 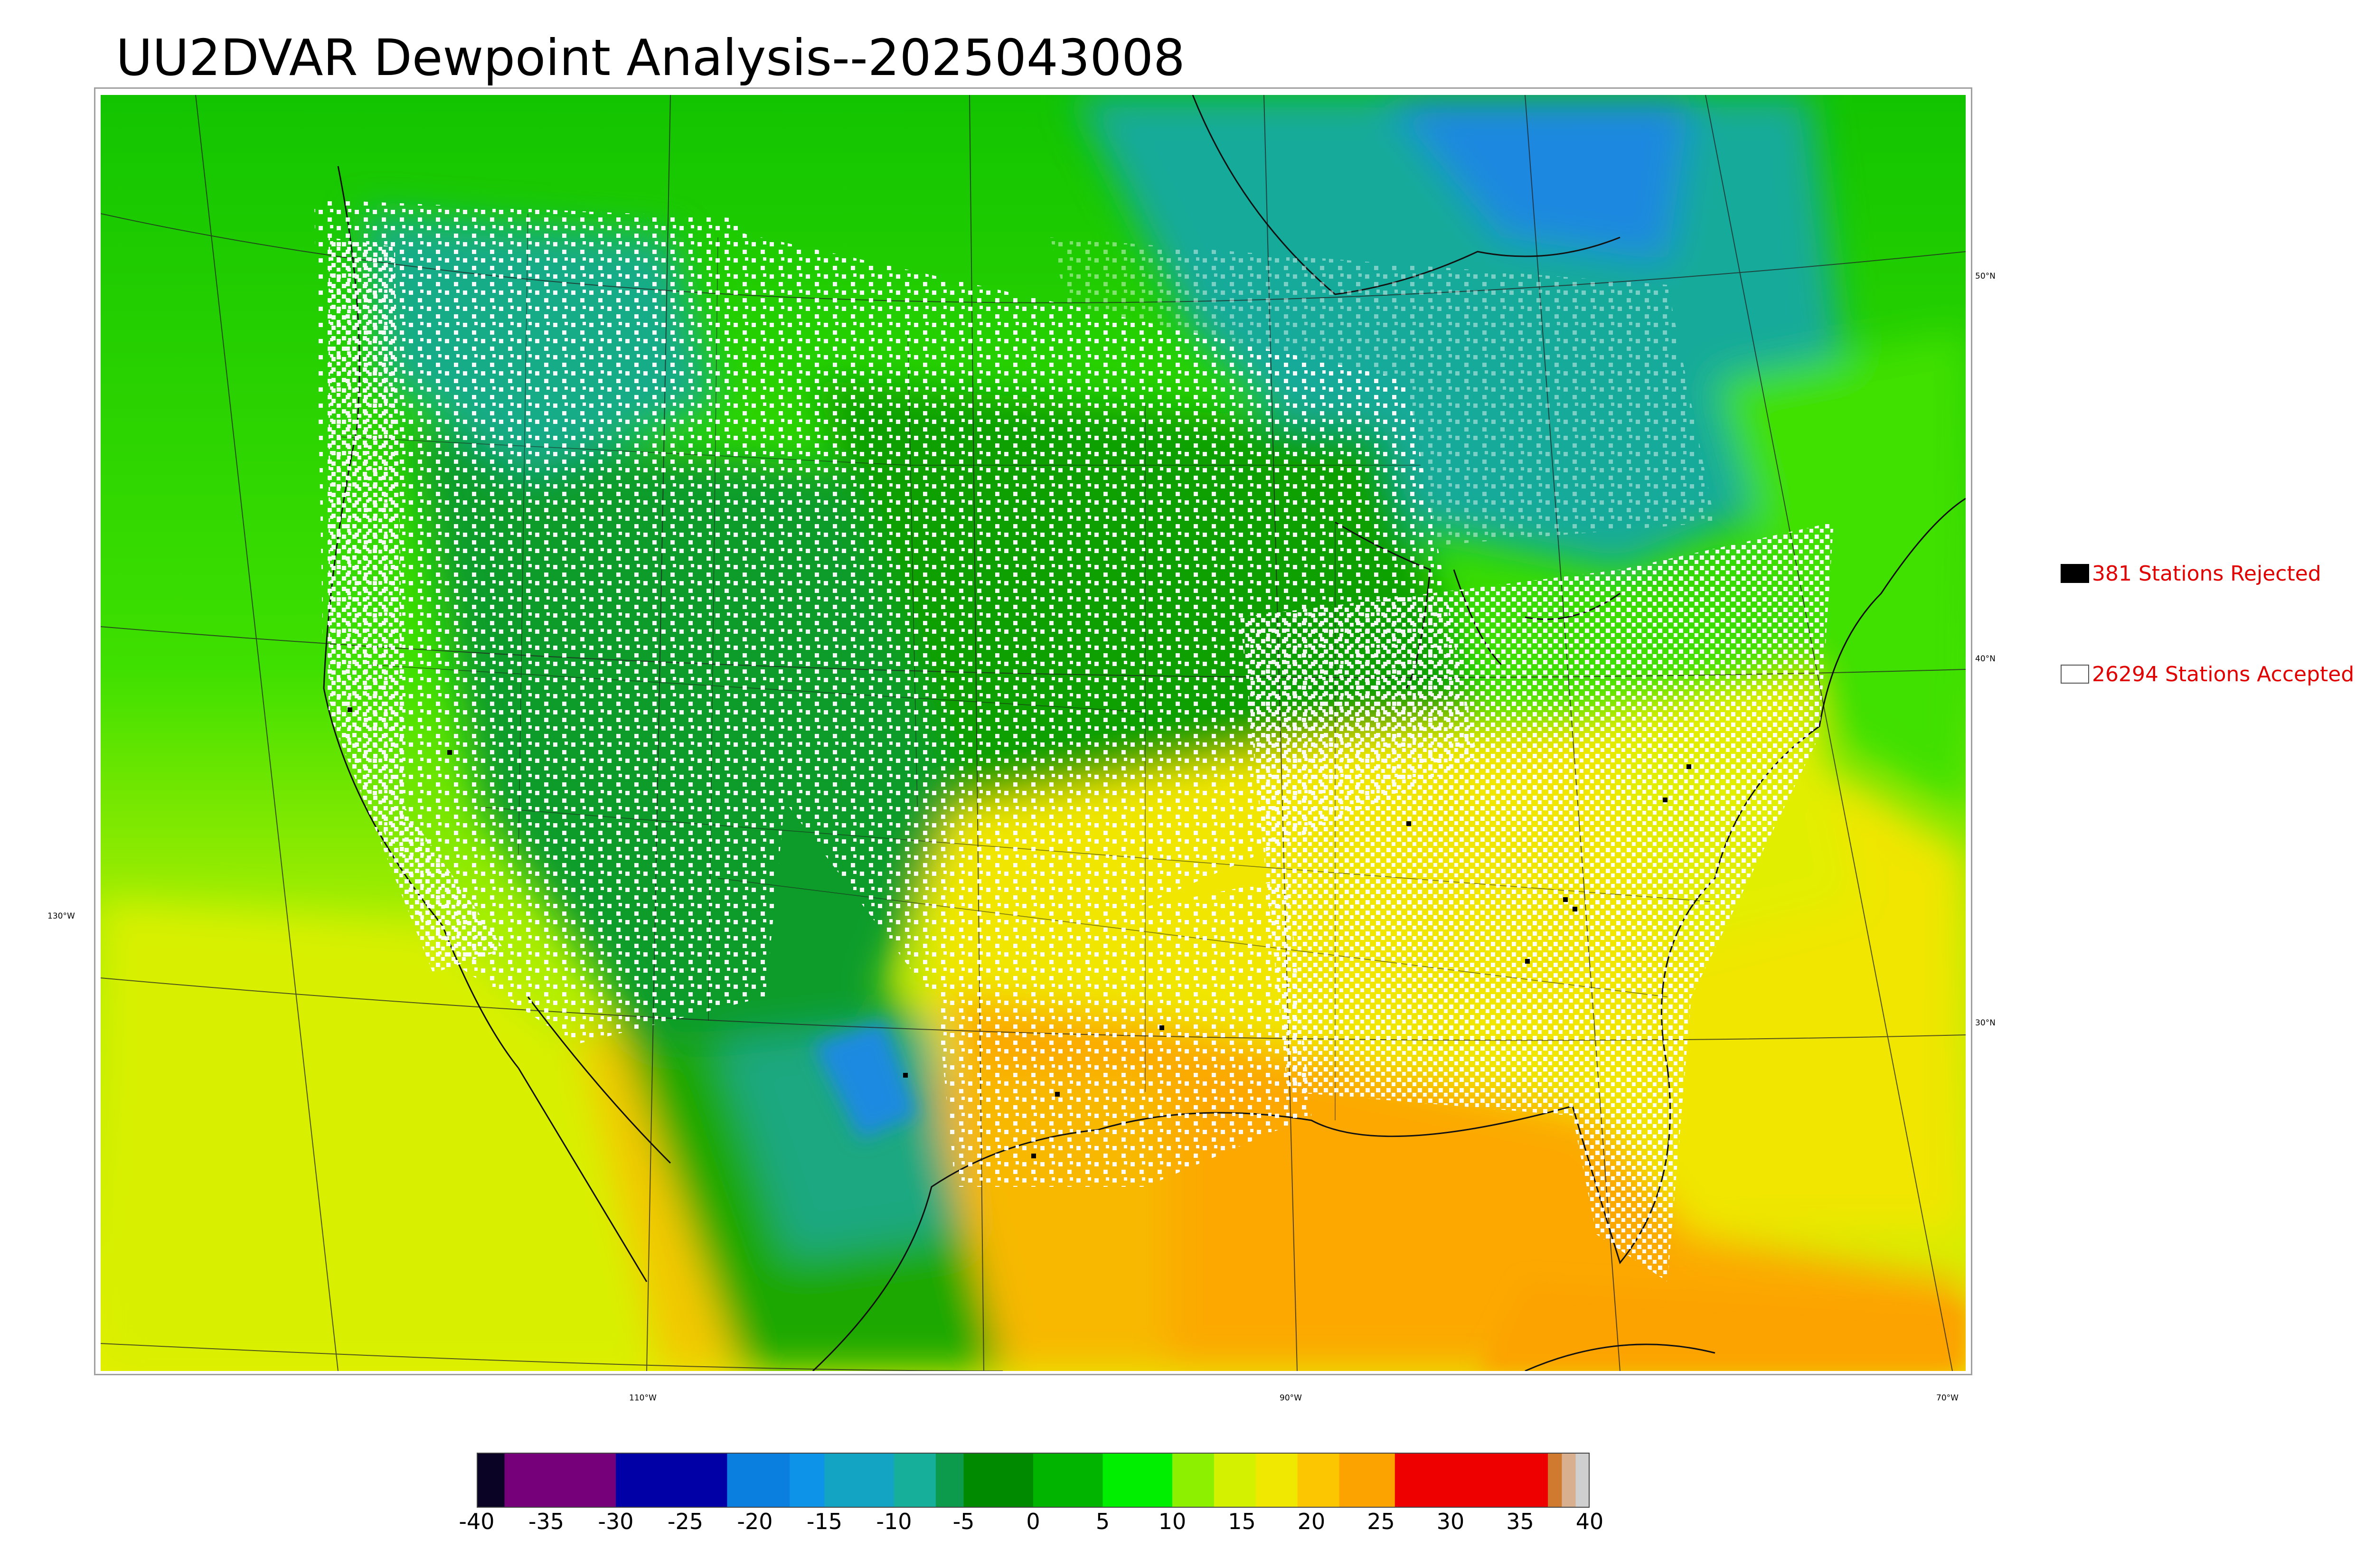 I want to click on lat-label-30: 30°N, so click(x=1985, y=1023).